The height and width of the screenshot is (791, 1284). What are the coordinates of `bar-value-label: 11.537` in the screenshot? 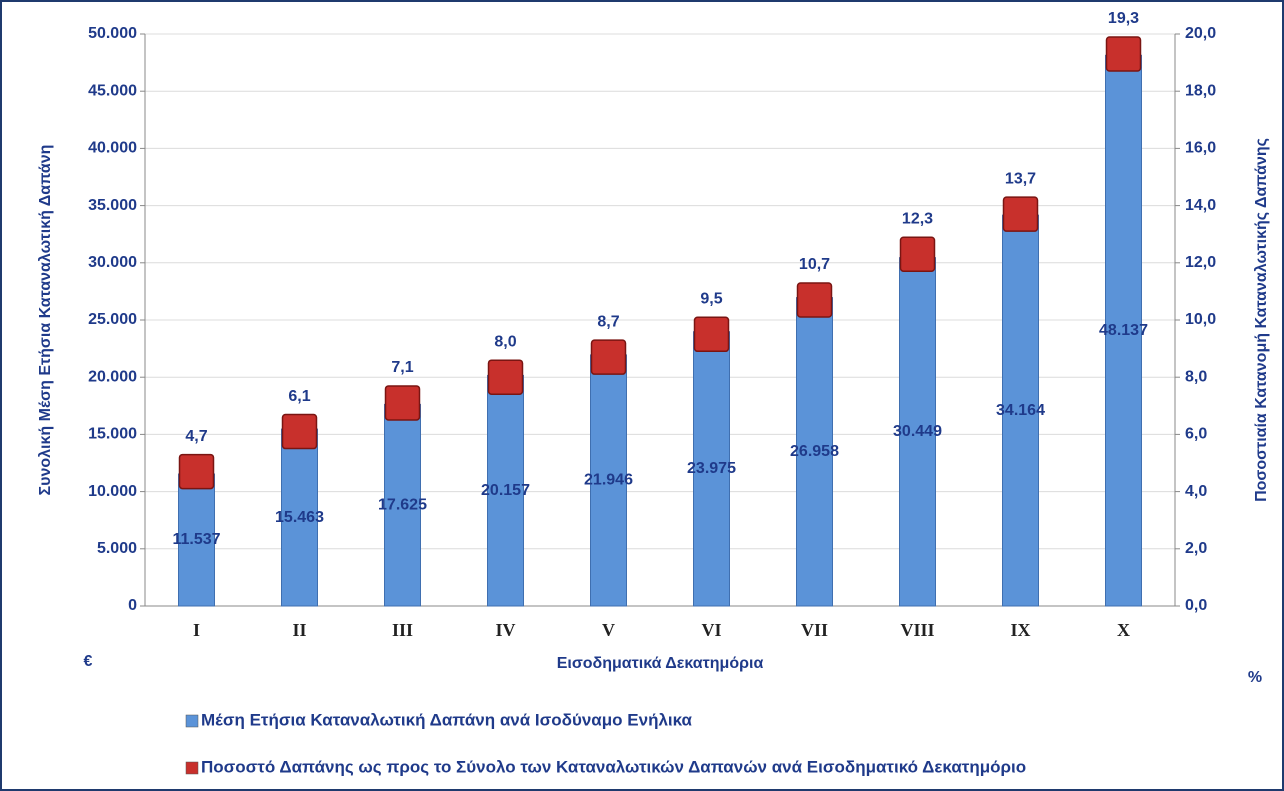 It's located at (196, 539).